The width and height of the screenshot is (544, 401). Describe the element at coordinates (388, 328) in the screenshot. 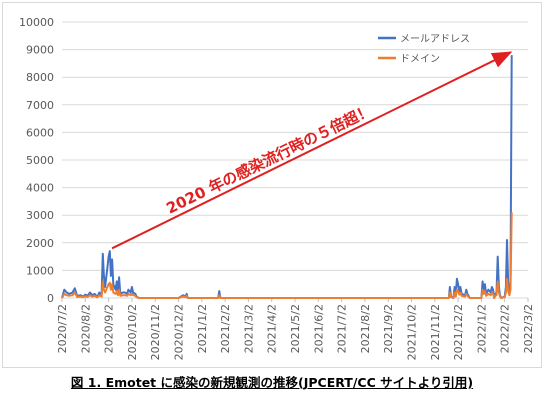

I see `x-tick-label: 2021/9/2` at that location.